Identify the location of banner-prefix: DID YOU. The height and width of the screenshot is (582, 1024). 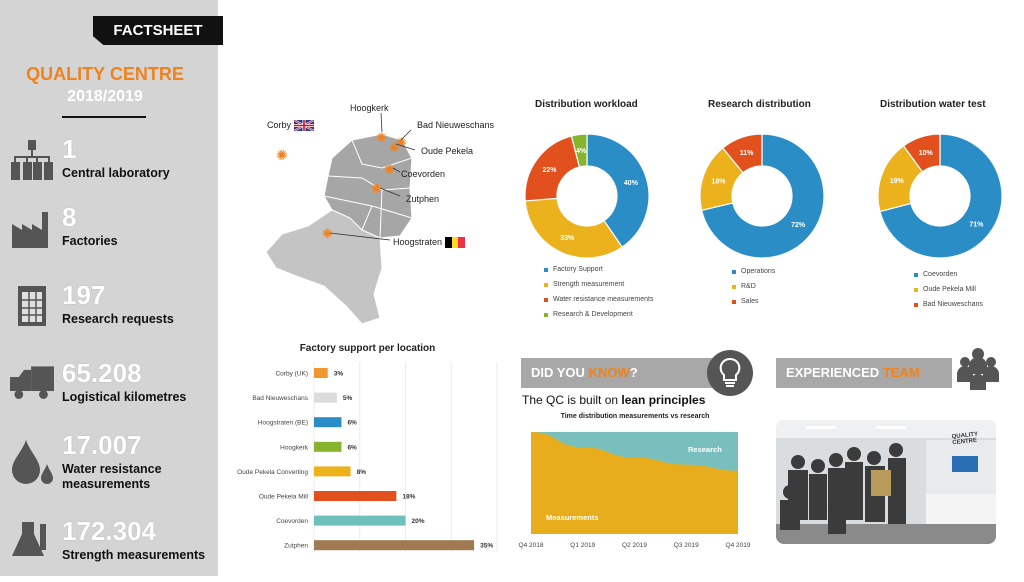
(560, 372).